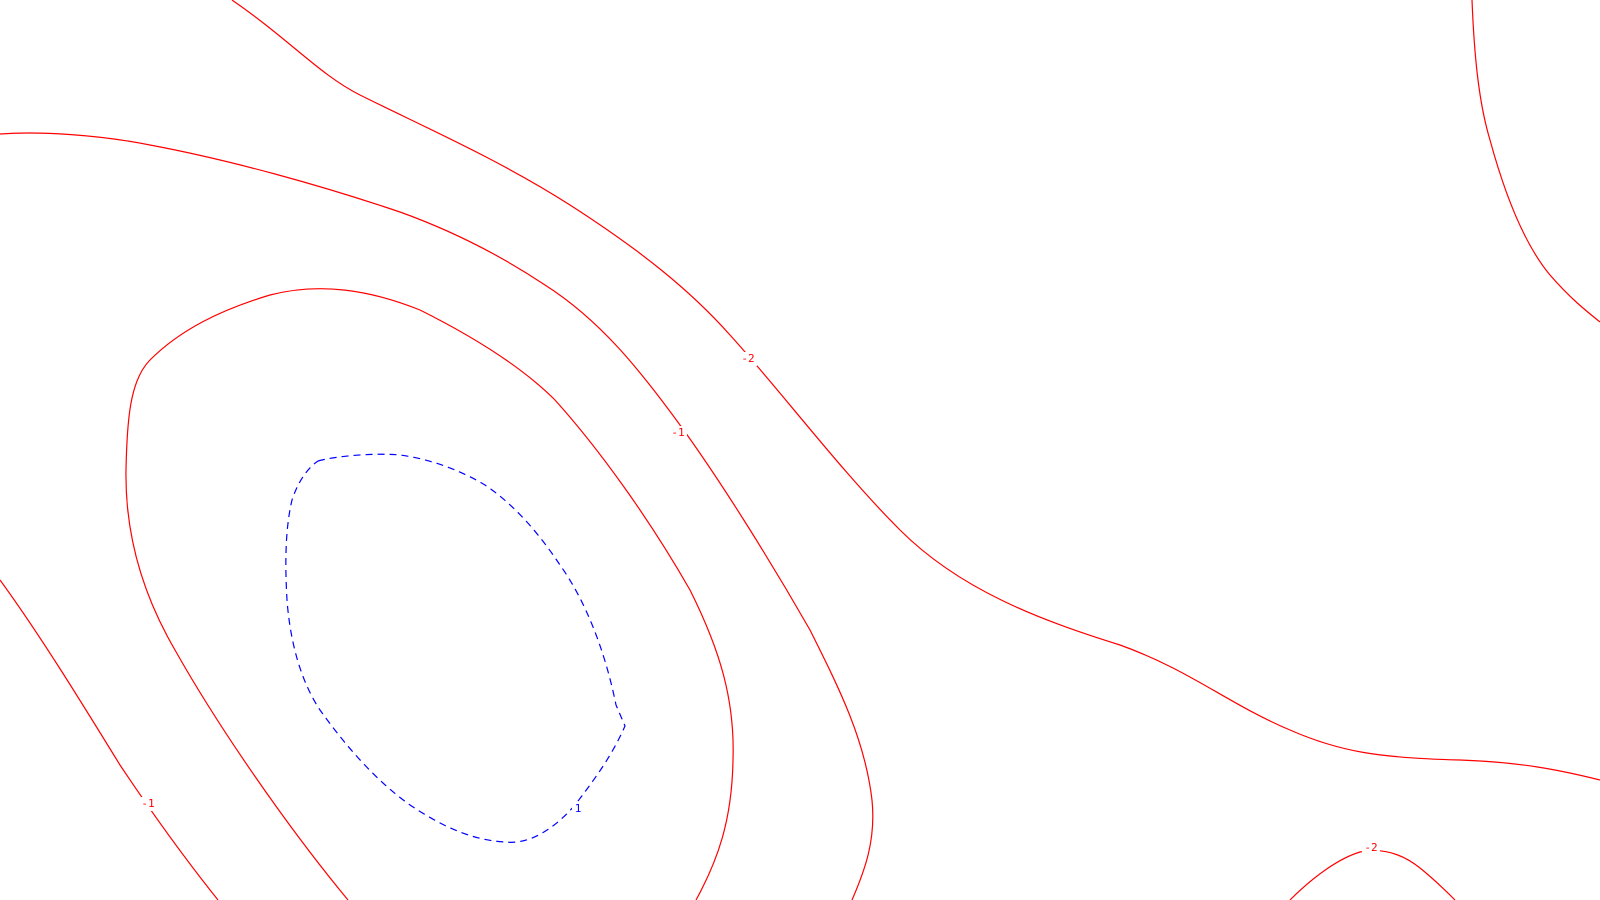 This screenshot has height=900, width=1600. What do you see at coordinates (1535, 161) in the screenshot?
I see `contour-line-top-right` at bounding box center [1535, 161].